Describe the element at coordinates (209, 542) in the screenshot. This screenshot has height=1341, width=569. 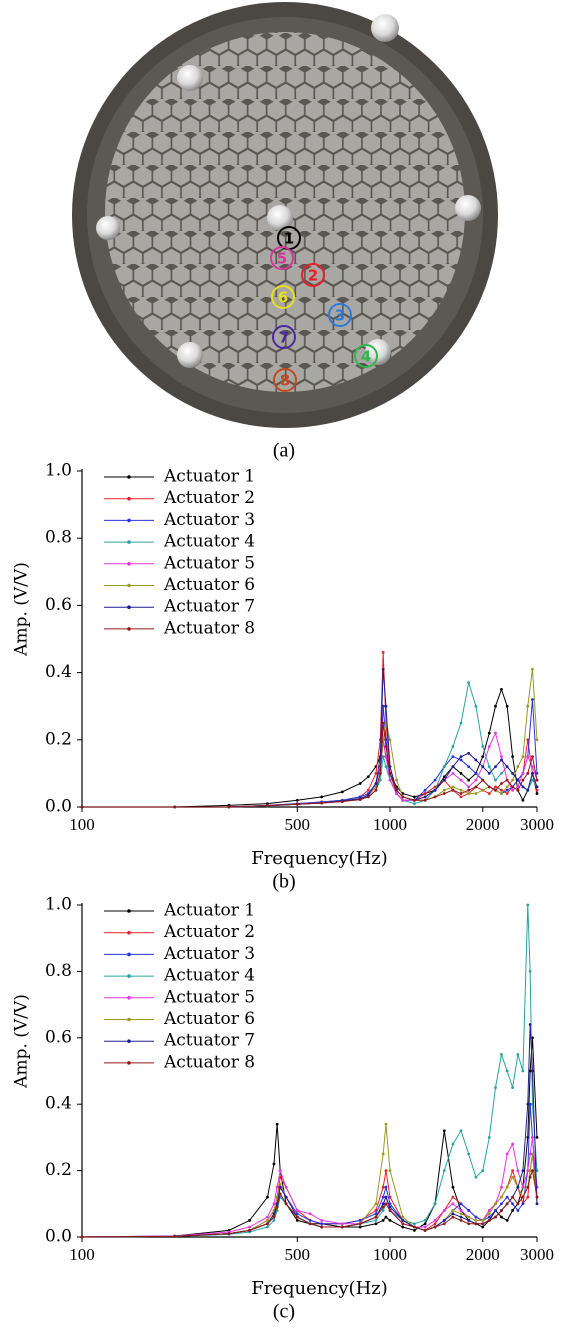
I see `legend-label: Actuator 4` at that location.